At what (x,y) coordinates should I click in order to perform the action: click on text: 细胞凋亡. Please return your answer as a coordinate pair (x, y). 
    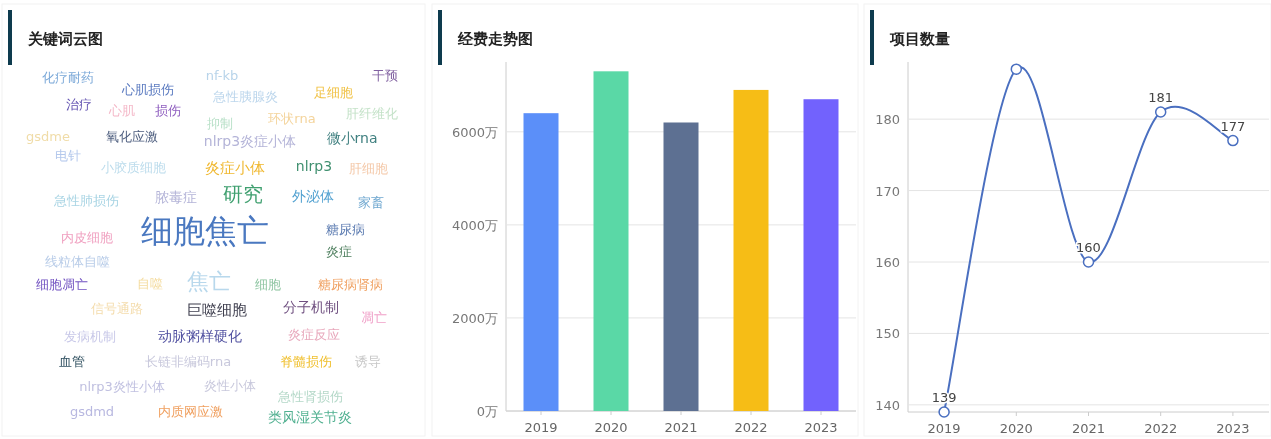
    Looking at the image, I should click on (62, 284).